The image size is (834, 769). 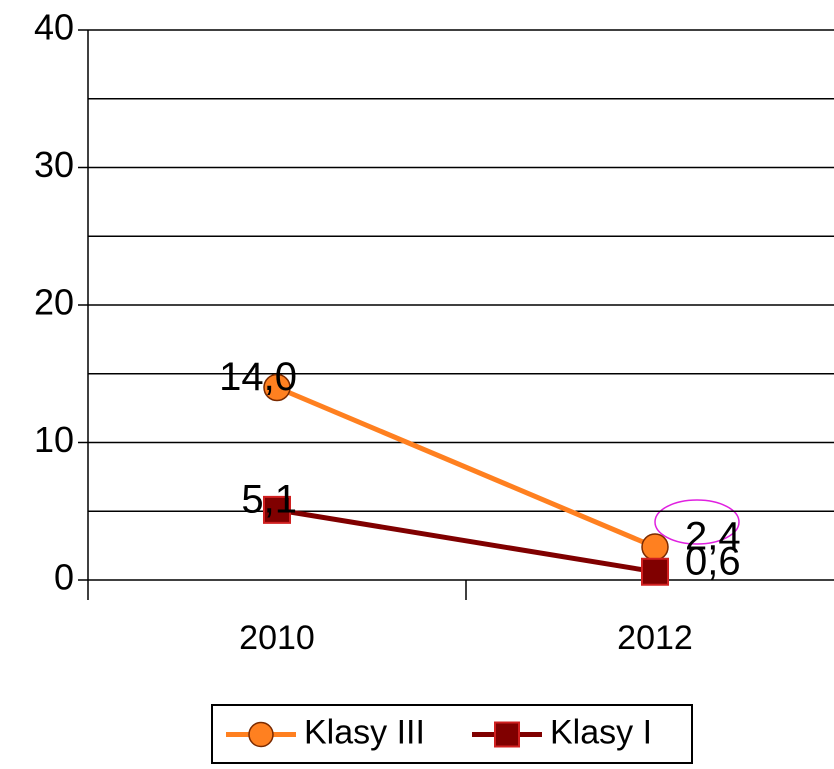 What do you see at coordinates (713, 561) in the screenshot?
I see `data-label: 0,6` at bounding box center [713, 561].